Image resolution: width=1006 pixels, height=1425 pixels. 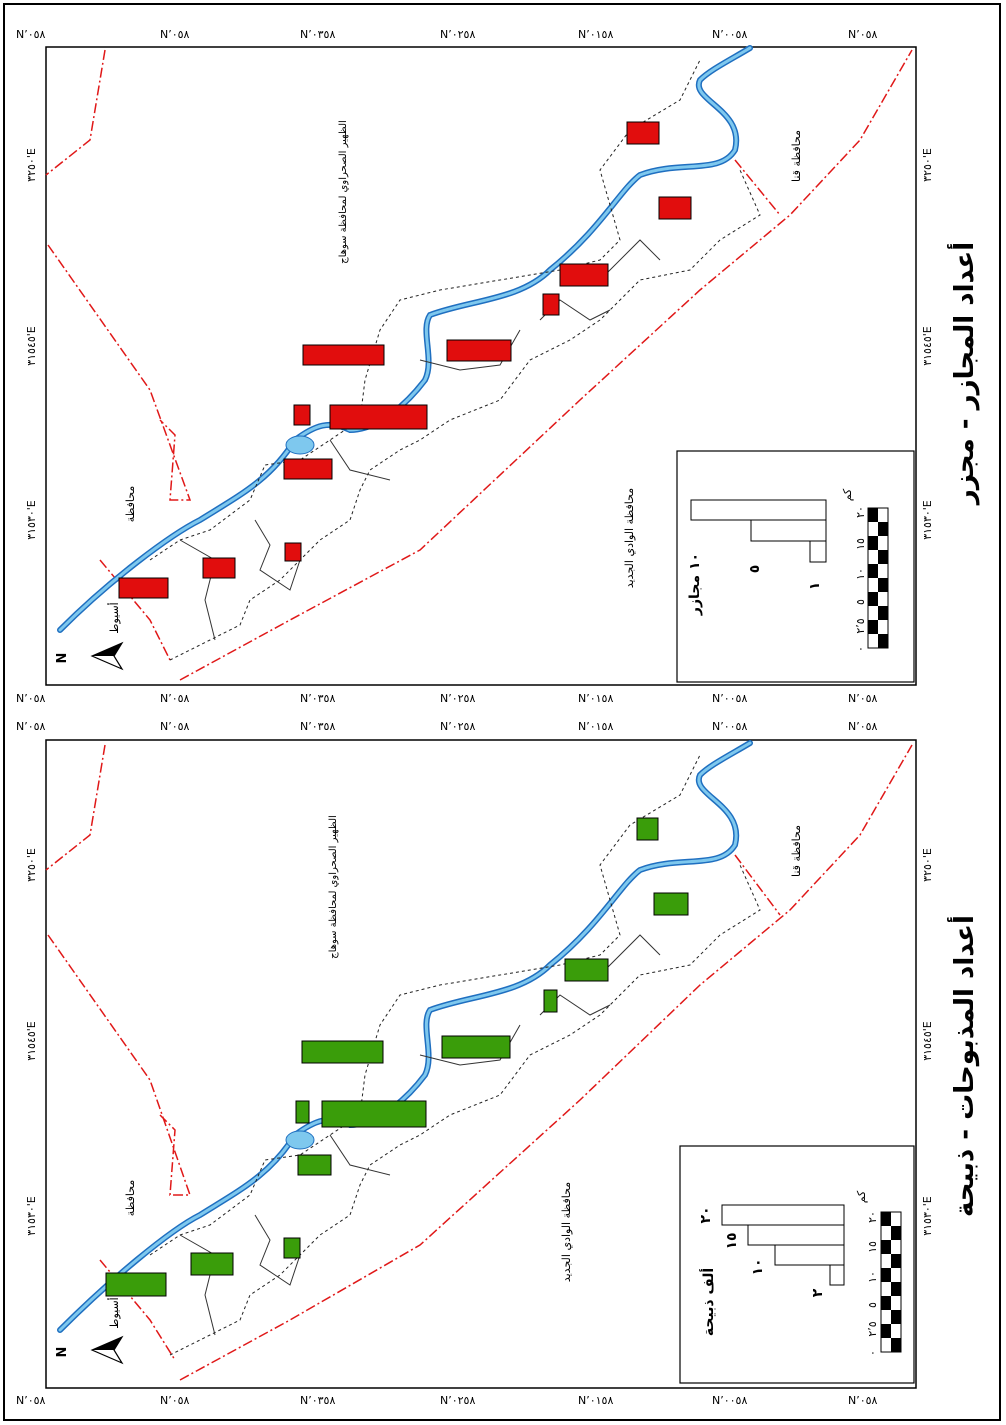 What do you see at coordinates (119, 1065) in the screenshot?
I see `bottom-boundary-north` at bounding box center [119, 1065].